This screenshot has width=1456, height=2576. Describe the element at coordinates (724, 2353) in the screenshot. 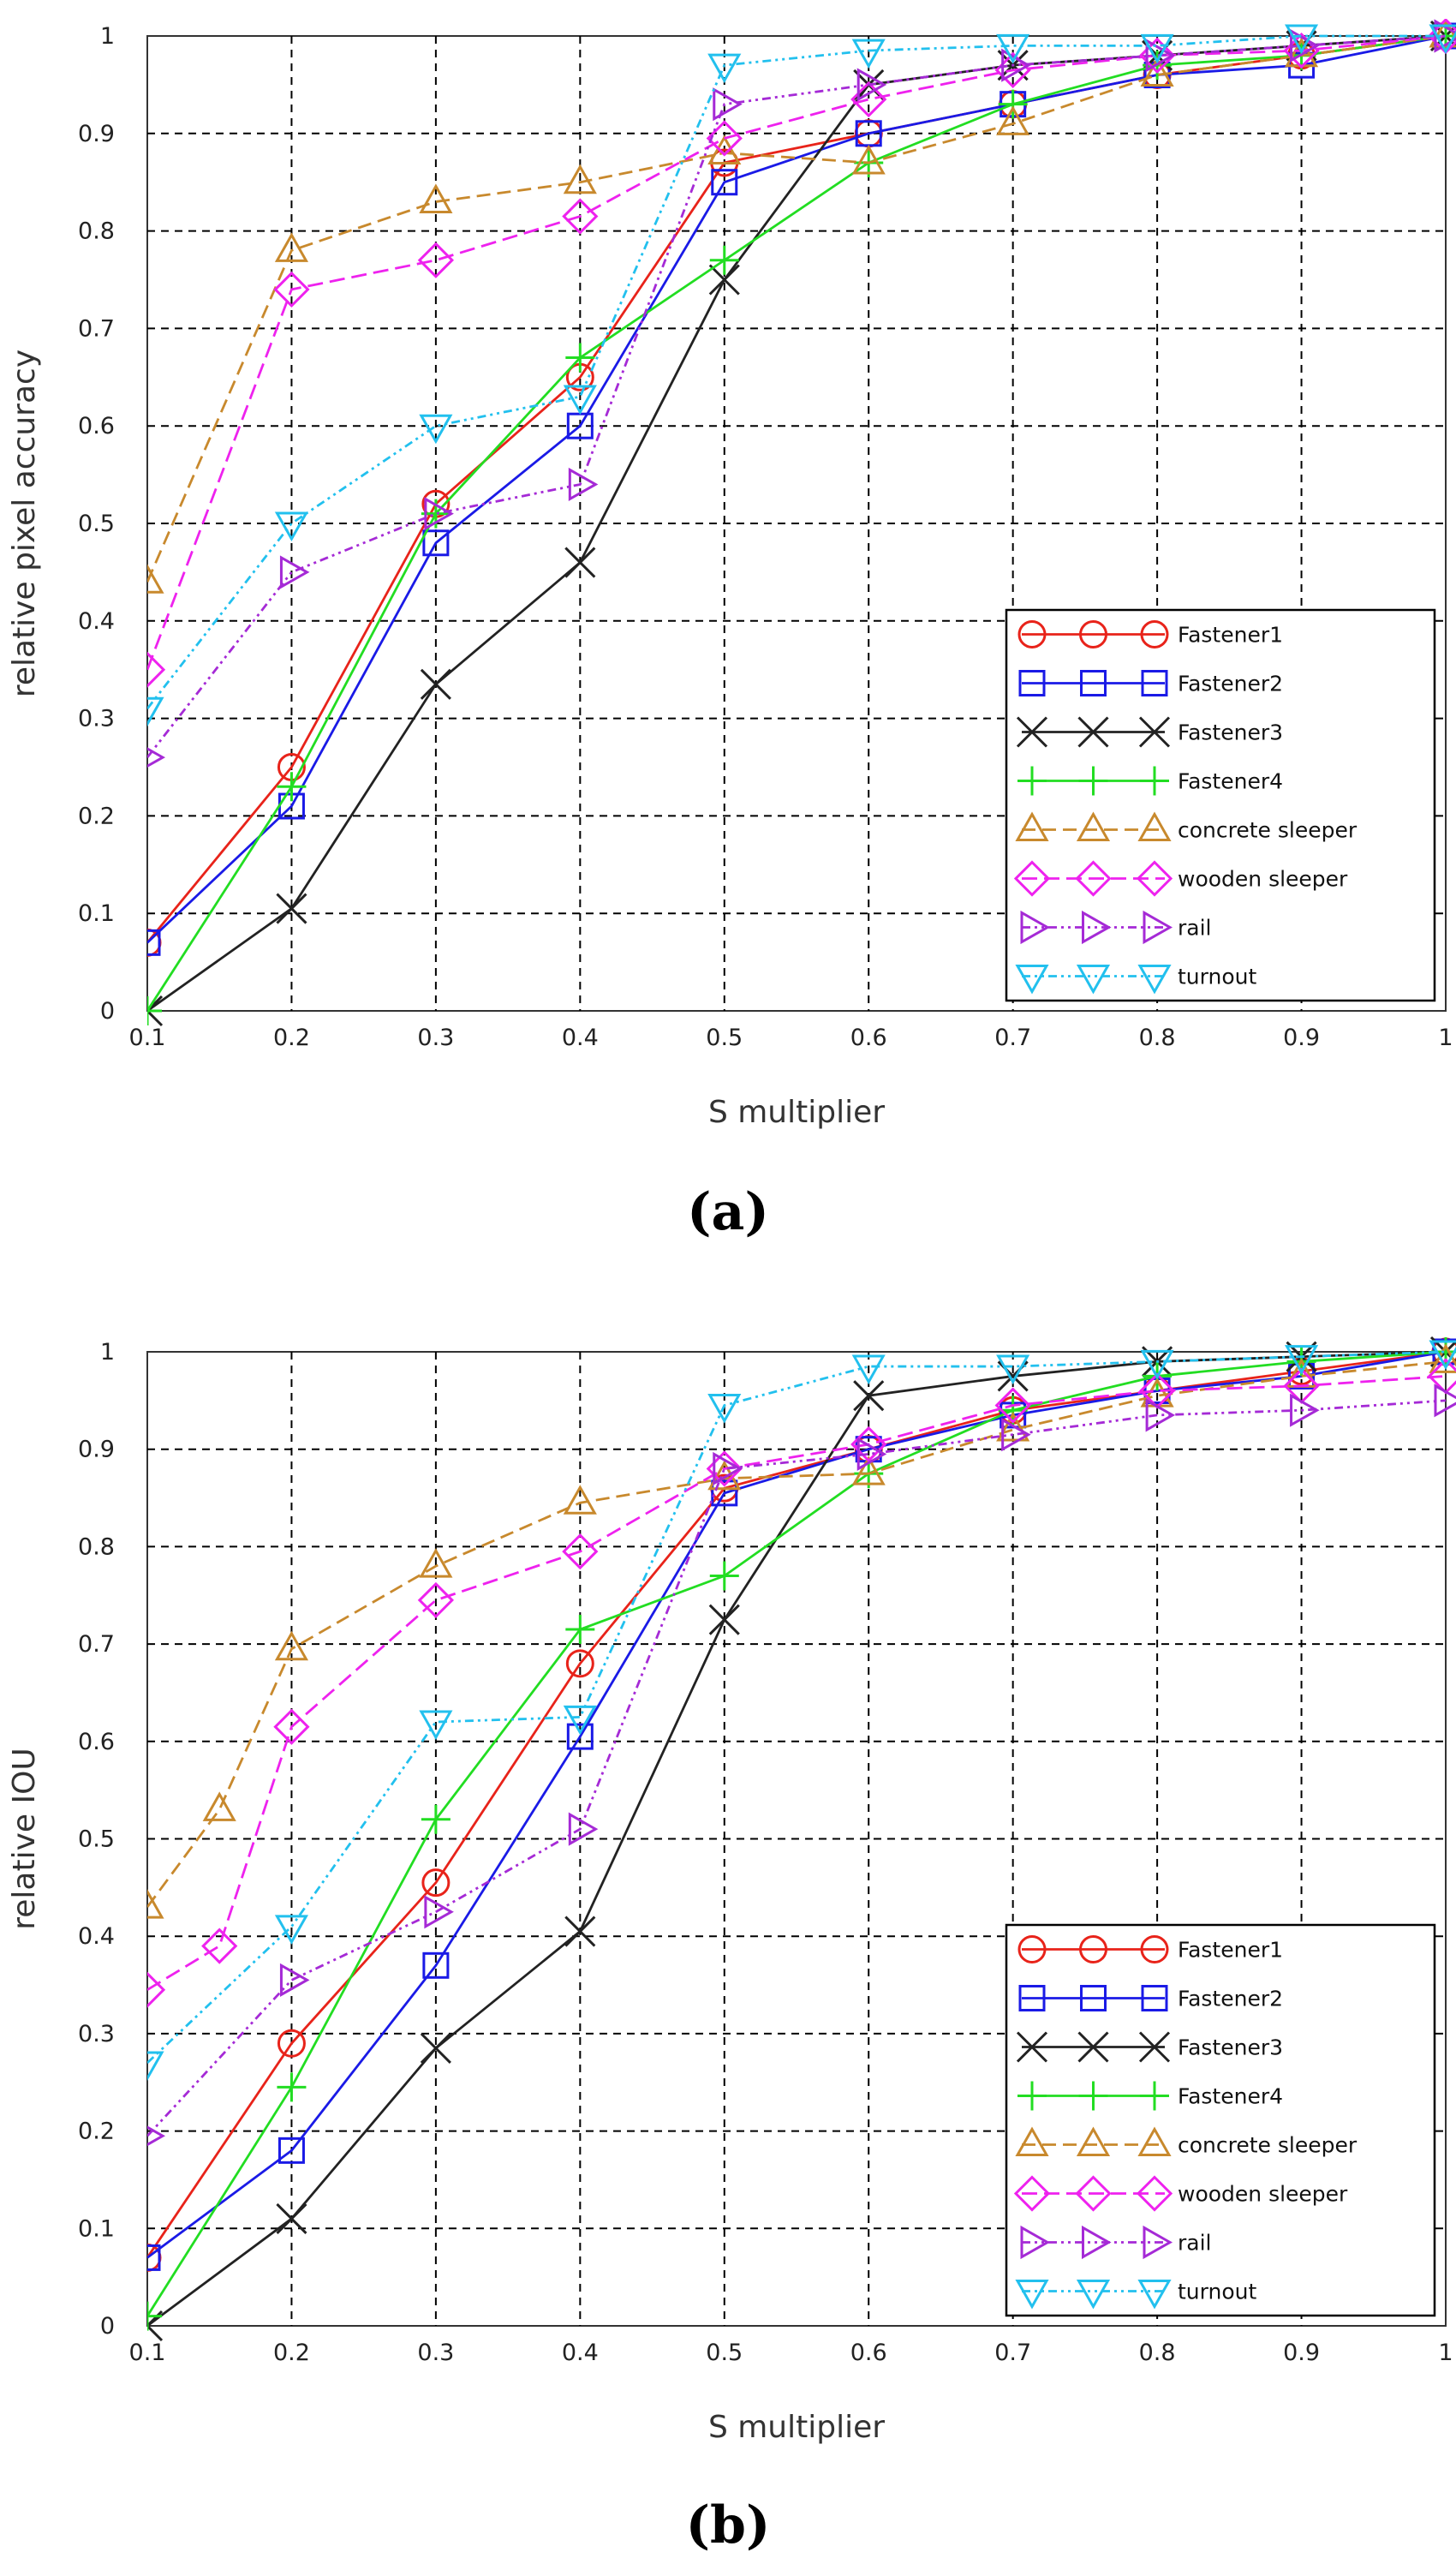

I see `x-tick-label: 0.5` at that location.